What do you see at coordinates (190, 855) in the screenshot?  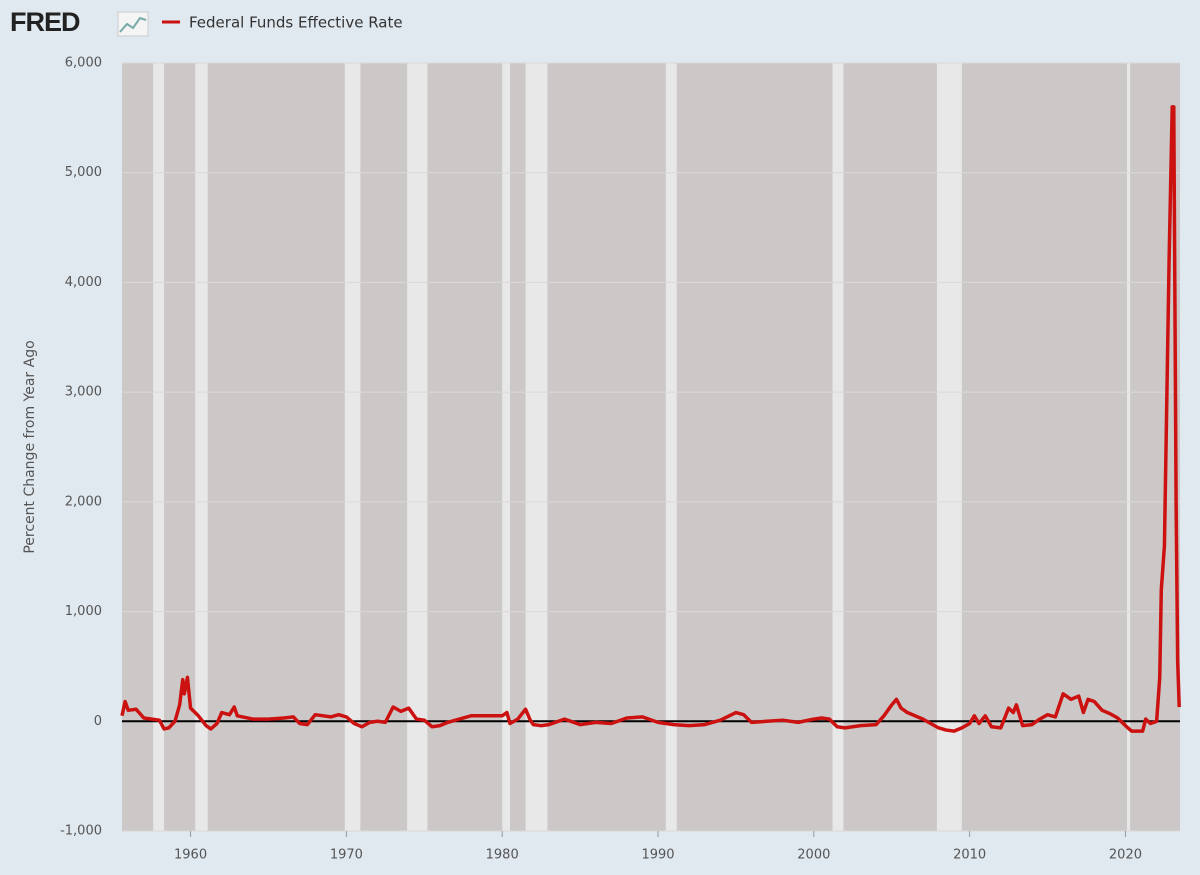 I see `x-tick-label: 1960` at bounding box center [190, 855].